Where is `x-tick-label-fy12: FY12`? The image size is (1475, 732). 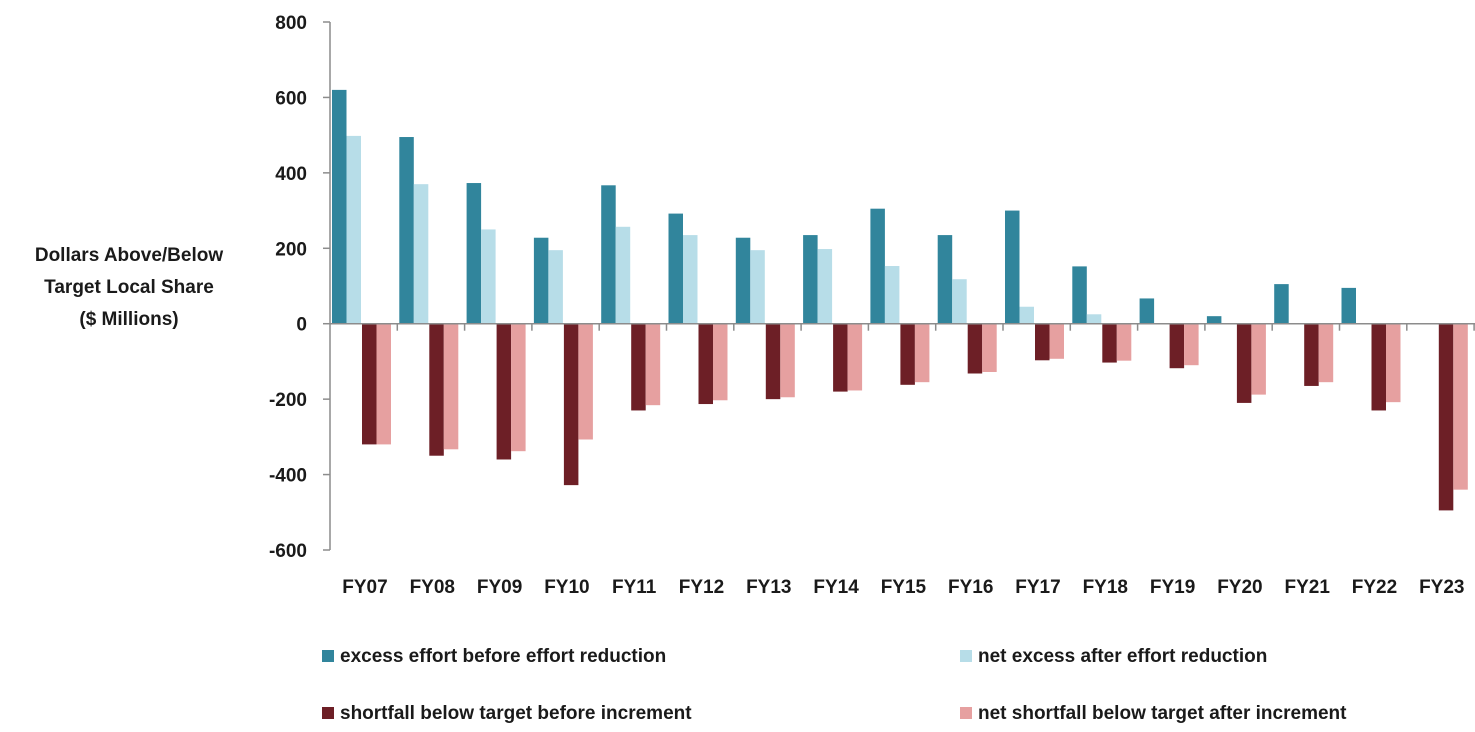
x-tick-label-fy12: FY12 is located at coordinates (701, 587).